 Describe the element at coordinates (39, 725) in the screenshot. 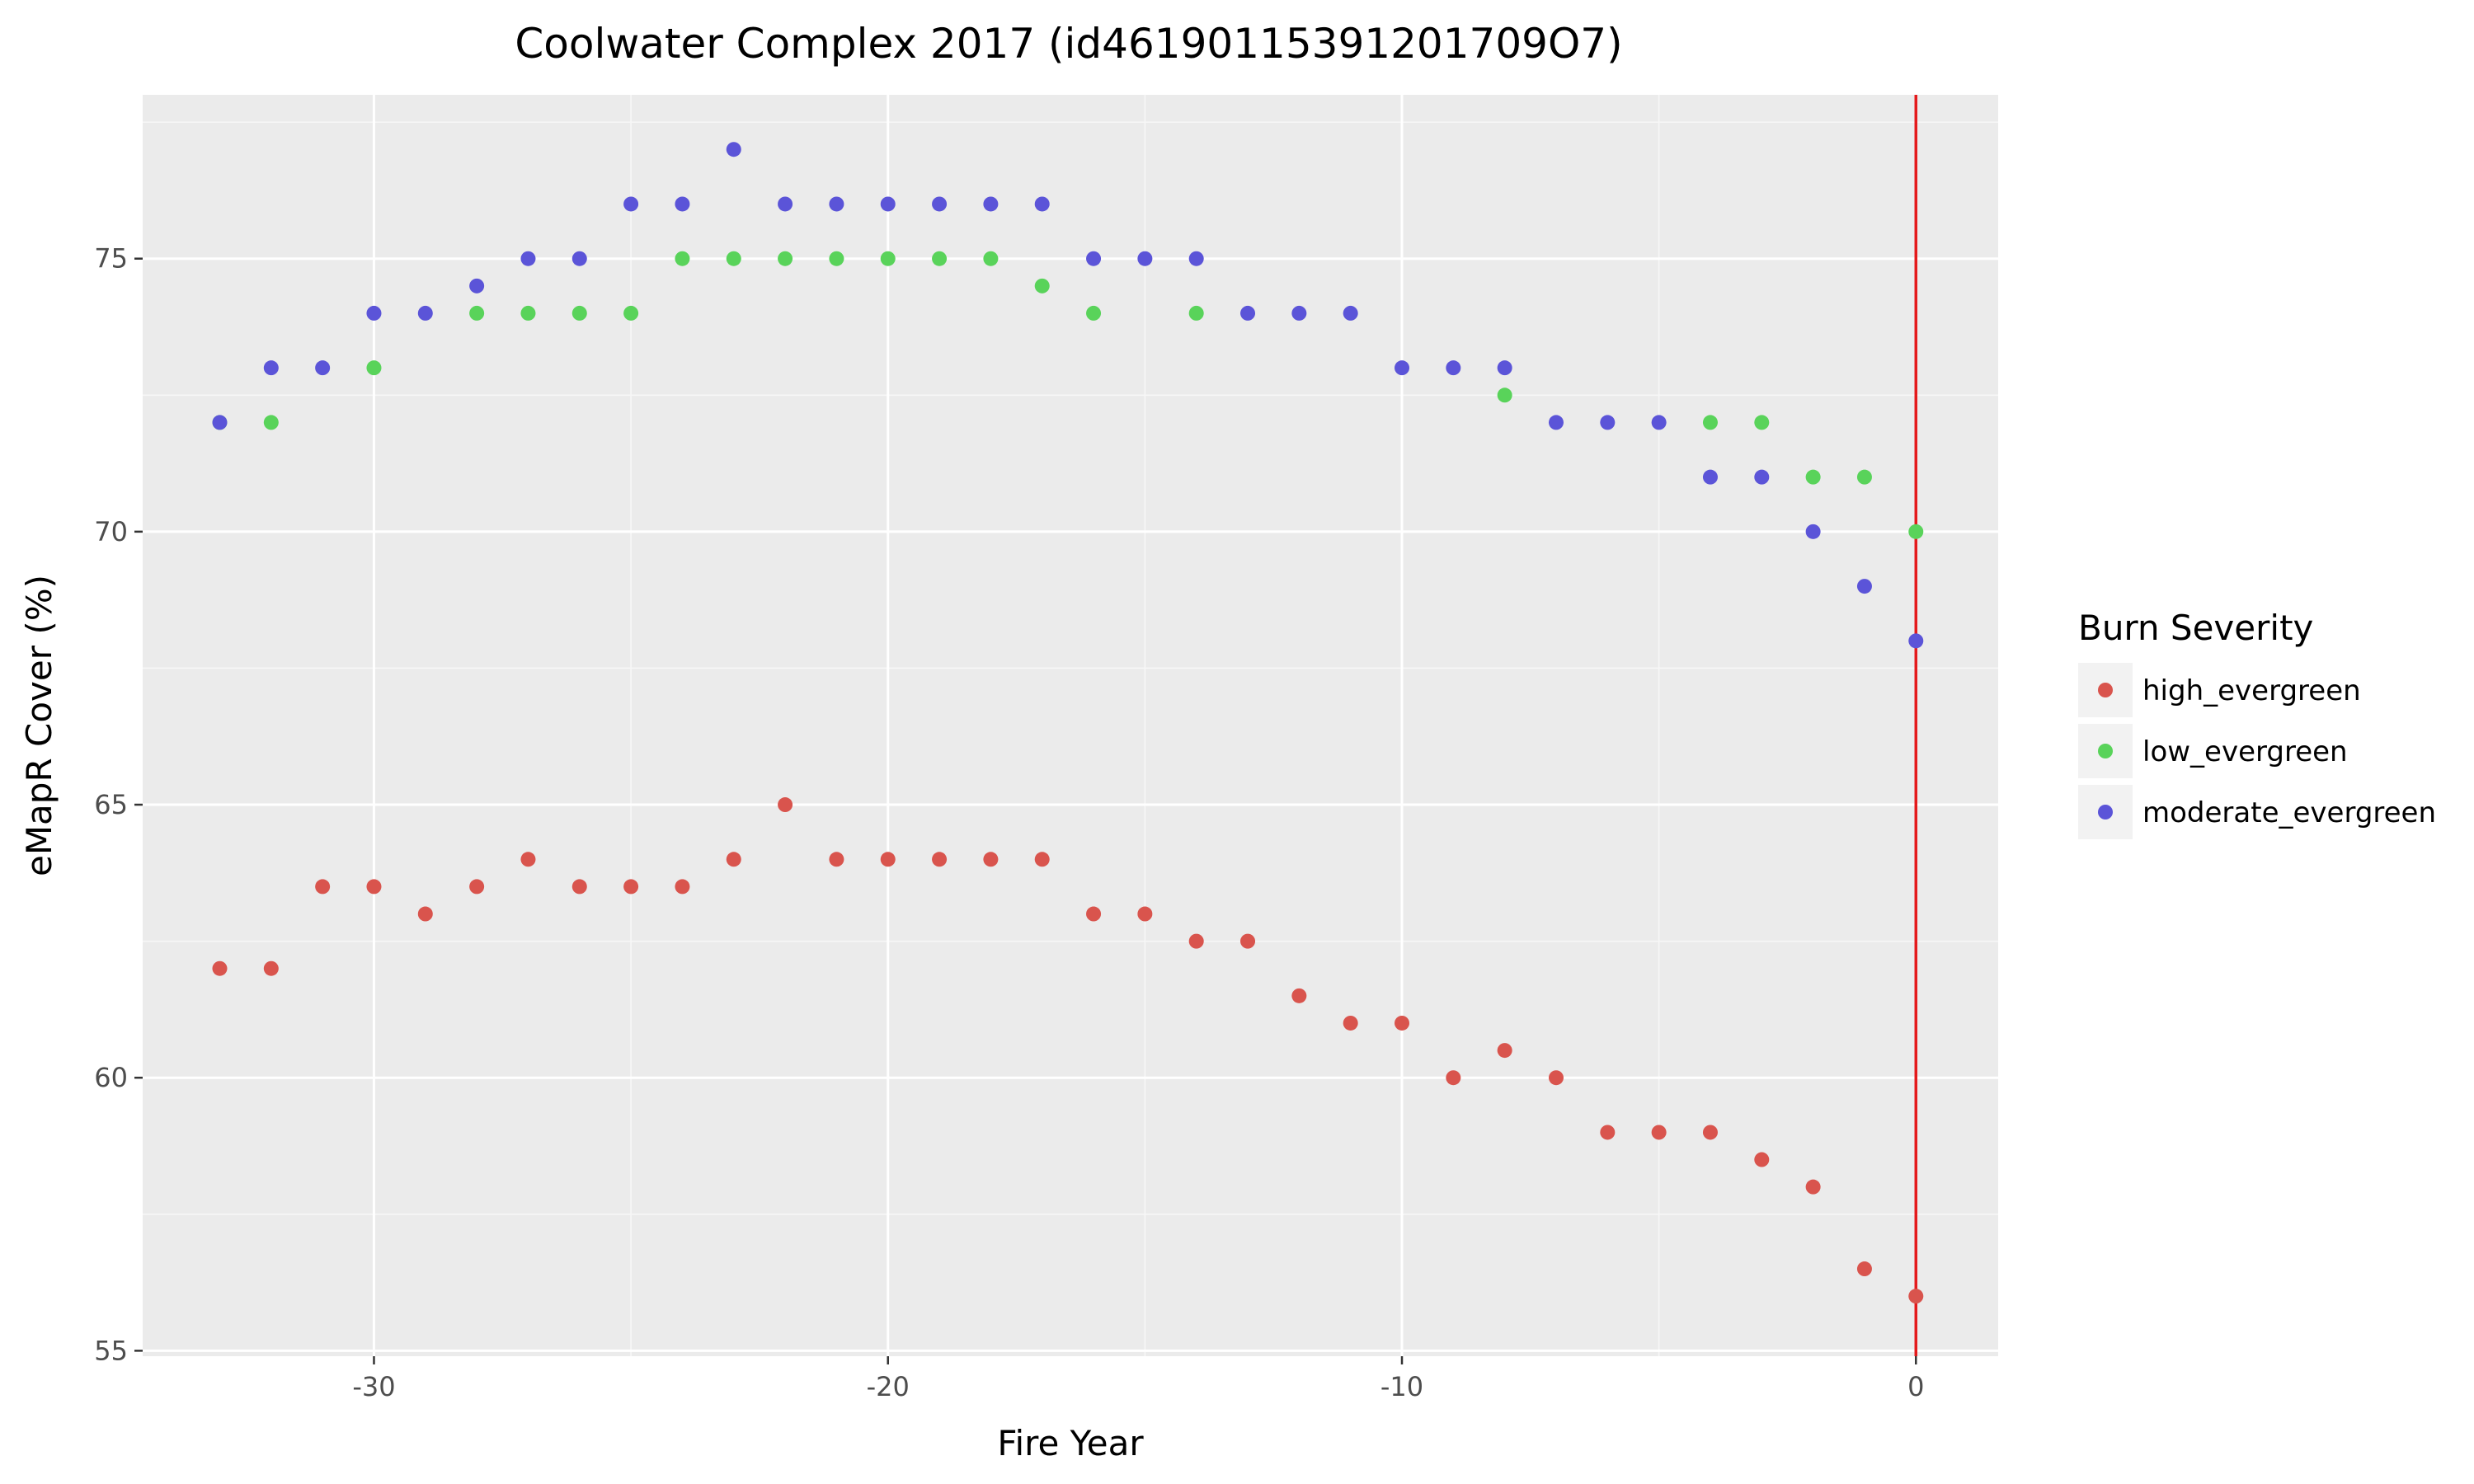

I see `y-axis-title: eMapR Cover (%)` at that location.